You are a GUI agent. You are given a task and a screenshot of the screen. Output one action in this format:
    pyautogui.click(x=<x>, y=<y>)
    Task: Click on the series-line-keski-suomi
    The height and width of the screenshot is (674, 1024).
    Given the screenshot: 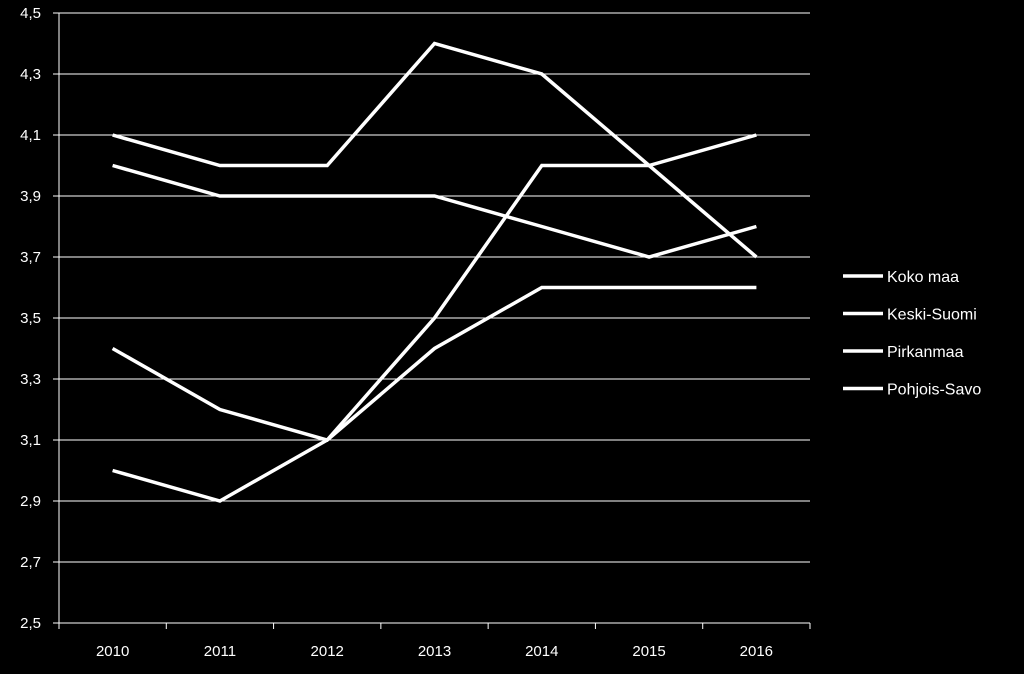 What is the action you would take?
    pyautogui.click(x=434, y=211)
    